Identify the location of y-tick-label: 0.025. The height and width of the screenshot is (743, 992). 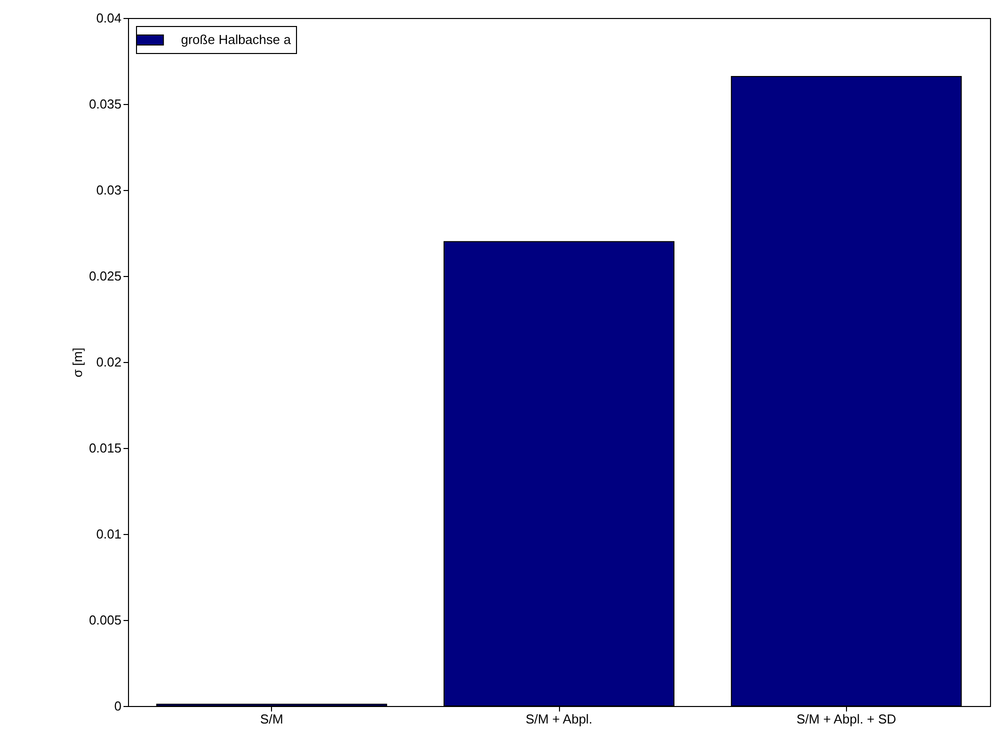
(105, 276).